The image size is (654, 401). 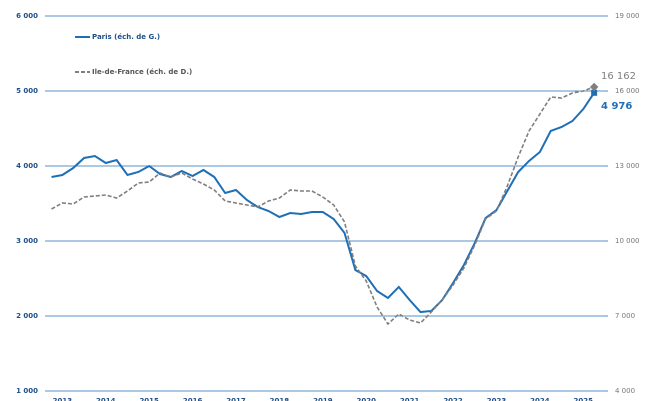 What do you see at coordinates (584, 399) in the screenshot?
I see `x-tick-label: 2025` at bounding box center [584, 399].